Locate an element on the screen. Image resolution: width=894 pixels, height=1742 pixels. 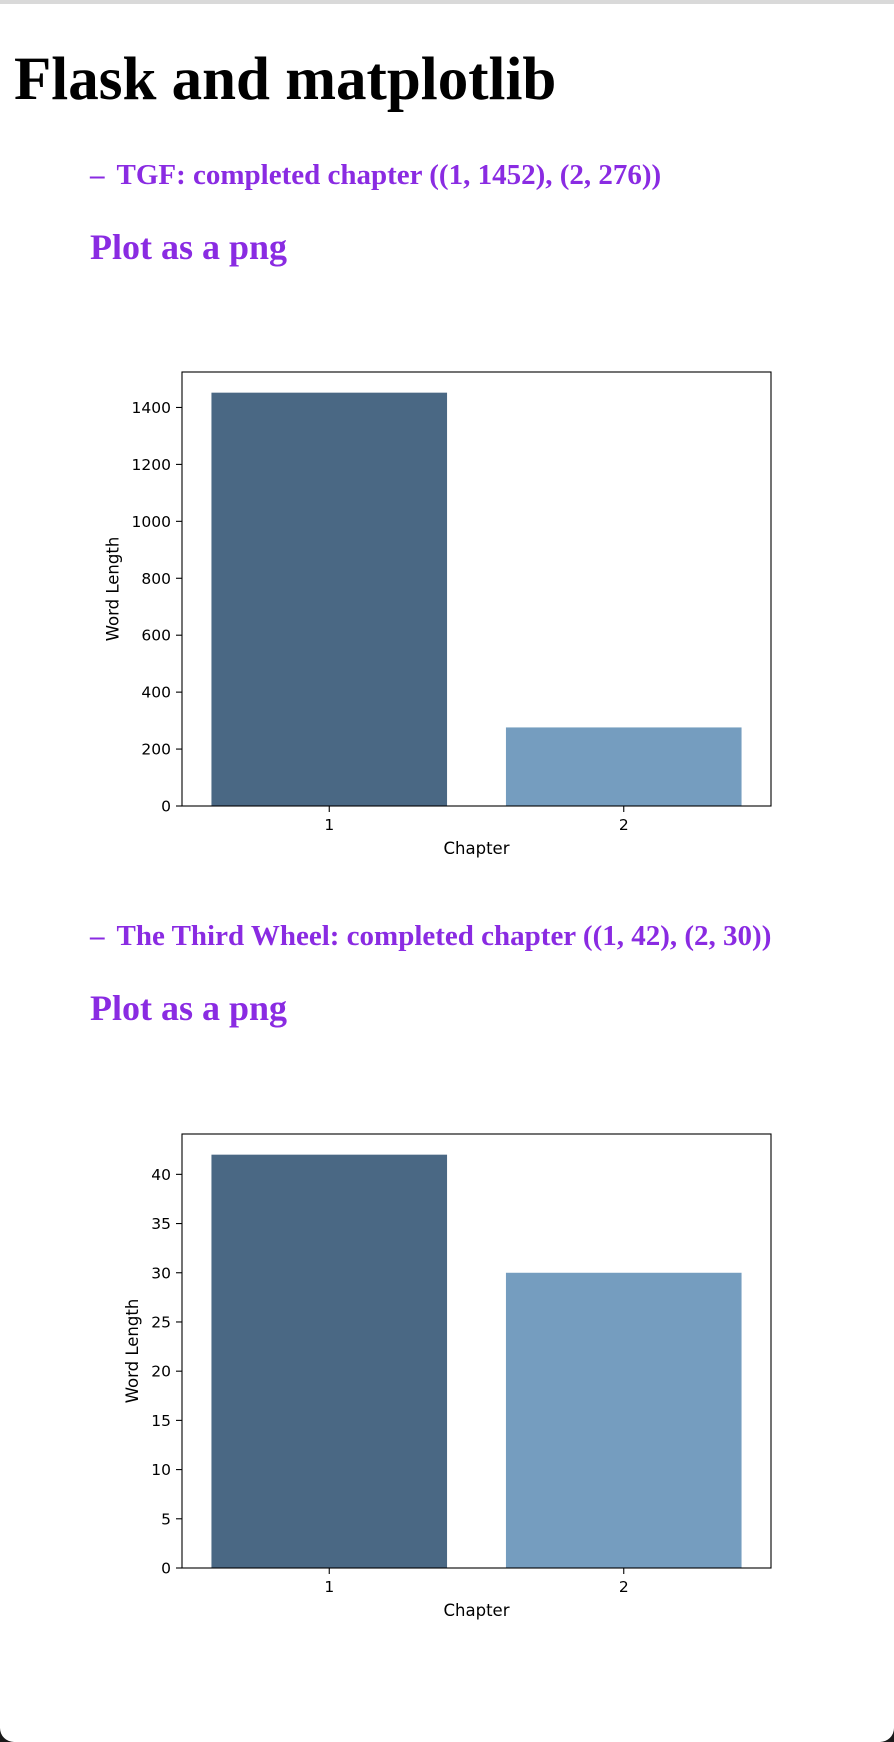
page-title: Flask and matplotlib is located at coordinates (285, 79).